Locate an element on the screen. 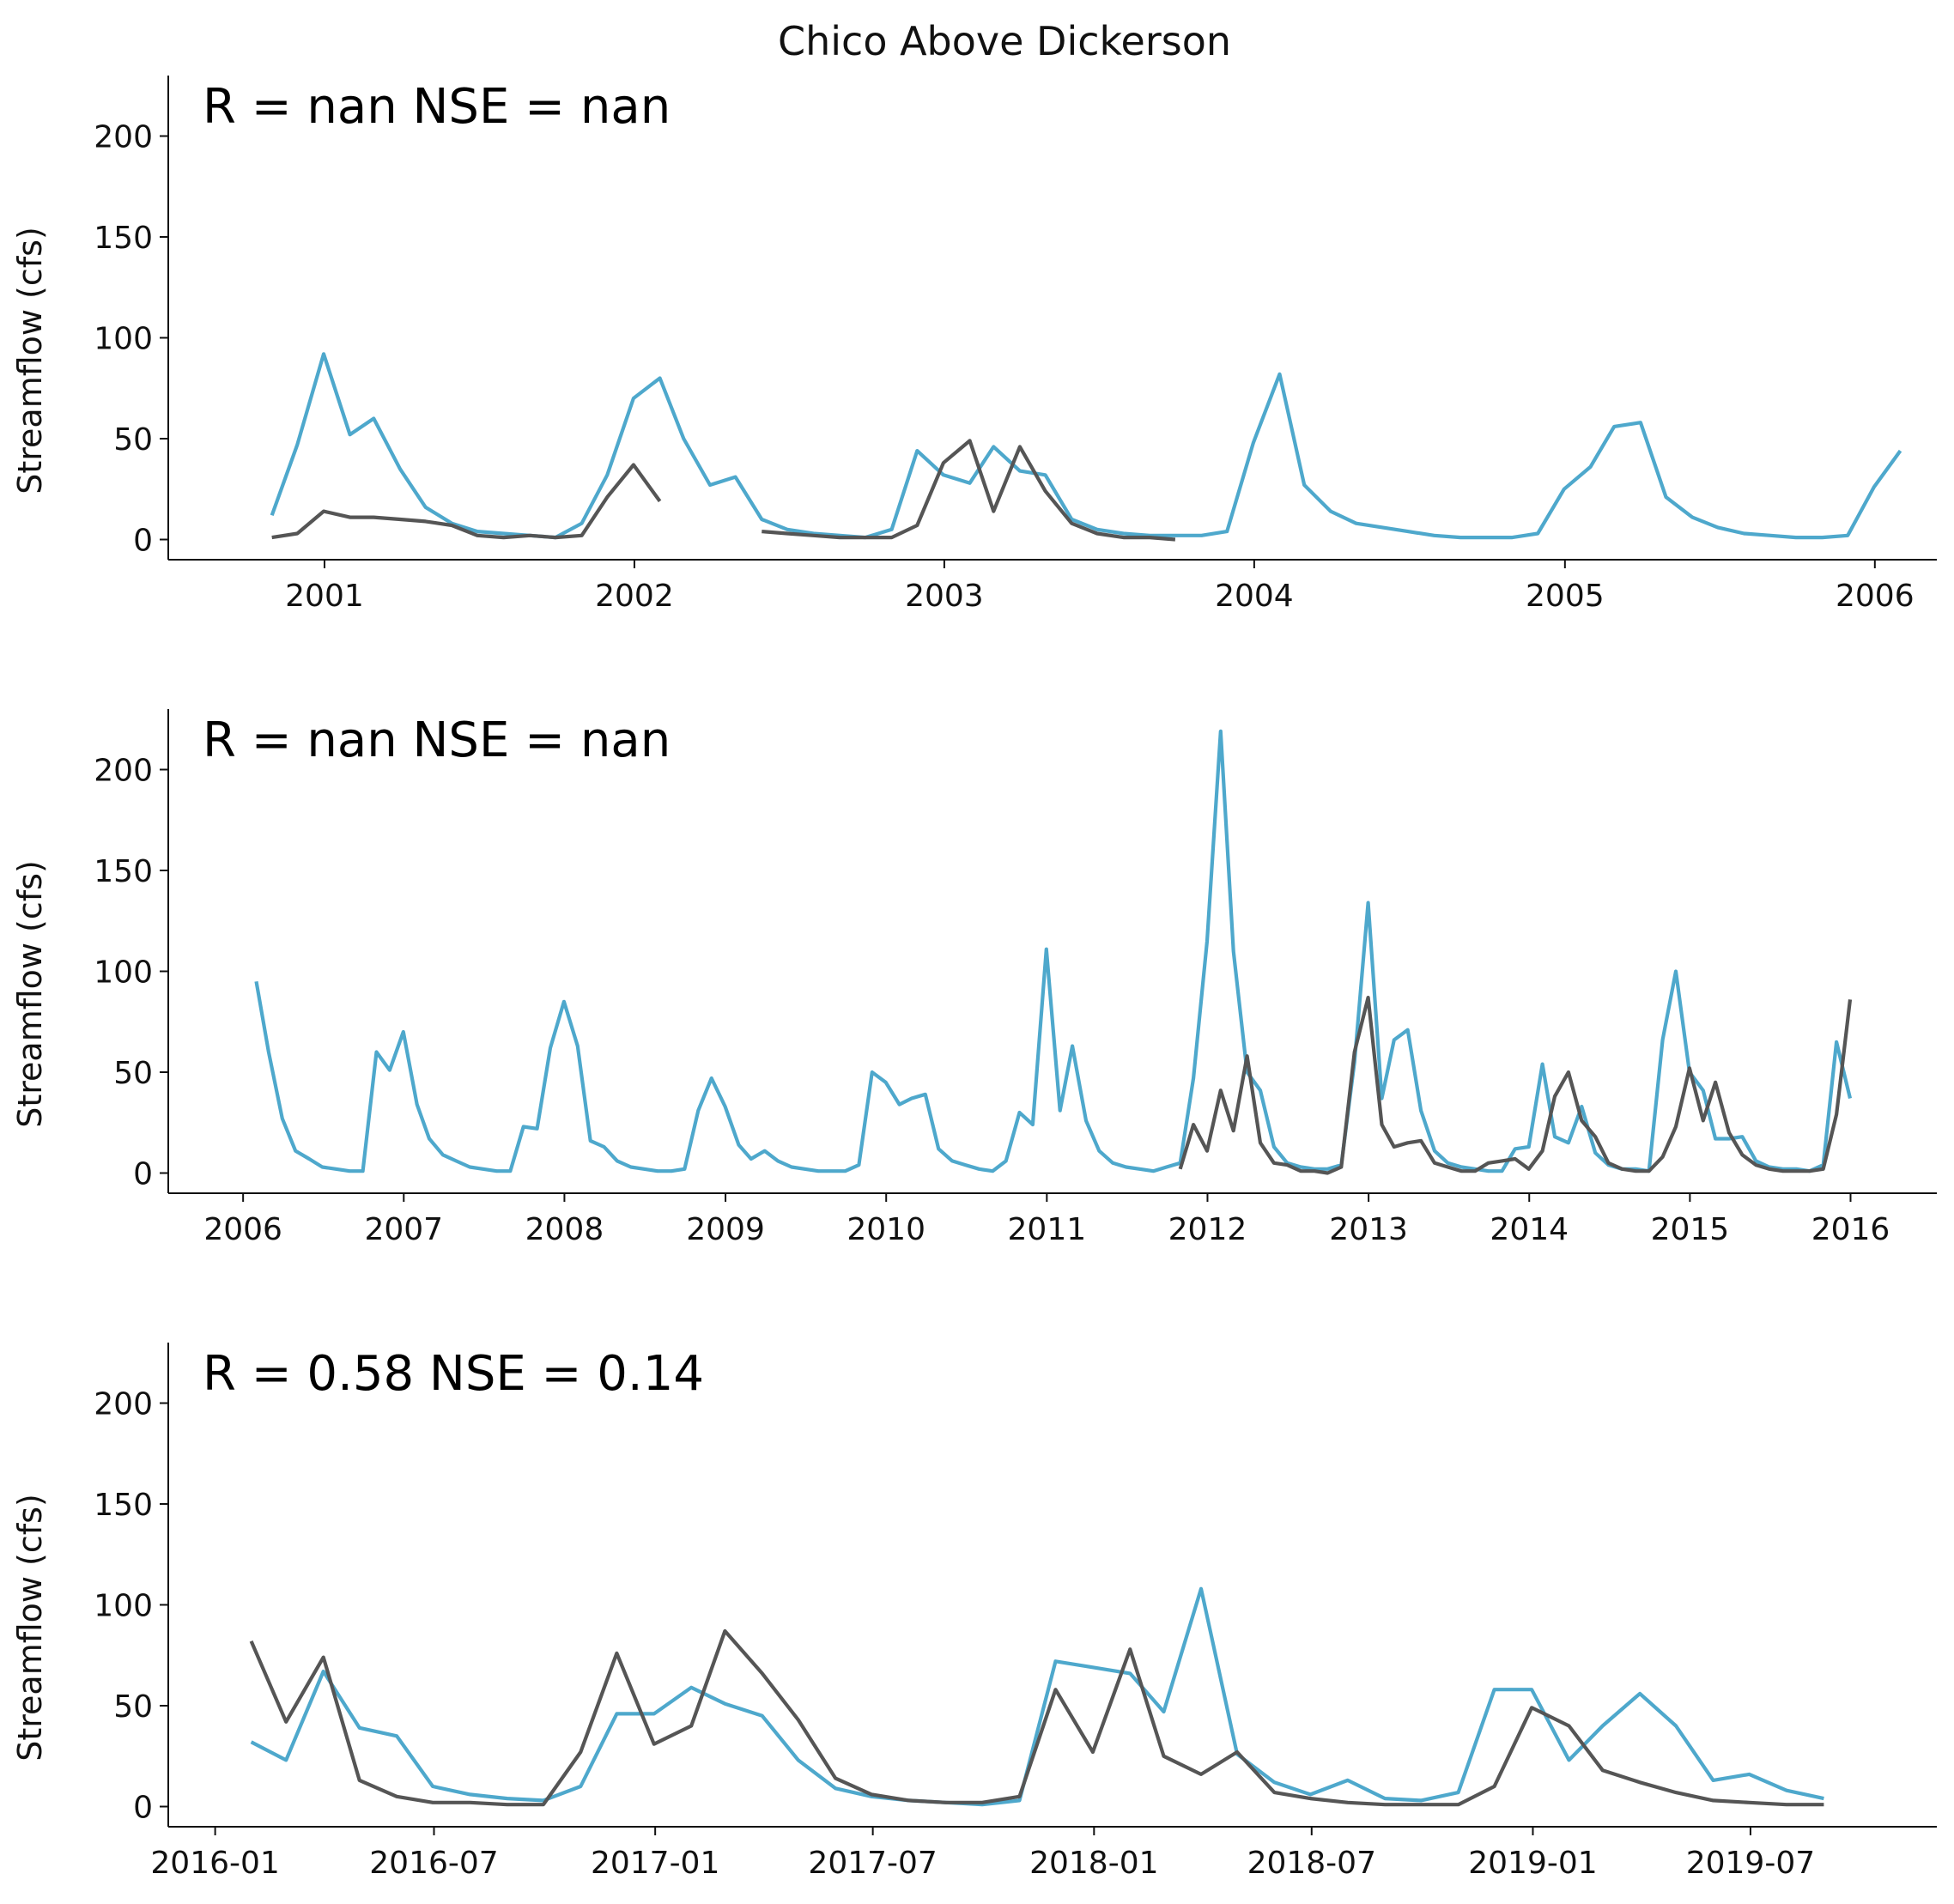 The image size is (1954, 1904). x-tick-label: 2010 is located at coordinates (886, 1230).